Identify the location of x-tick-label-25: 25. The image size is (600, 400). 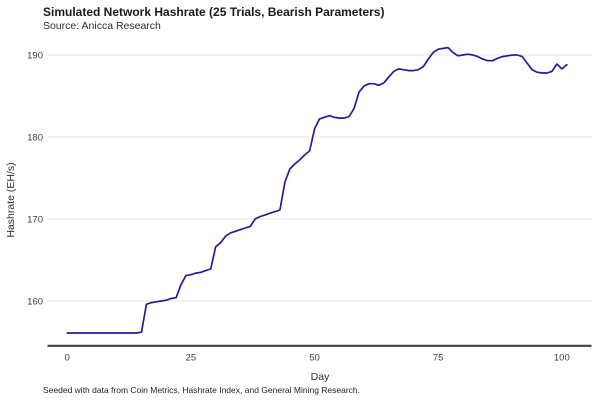
(191, 358).